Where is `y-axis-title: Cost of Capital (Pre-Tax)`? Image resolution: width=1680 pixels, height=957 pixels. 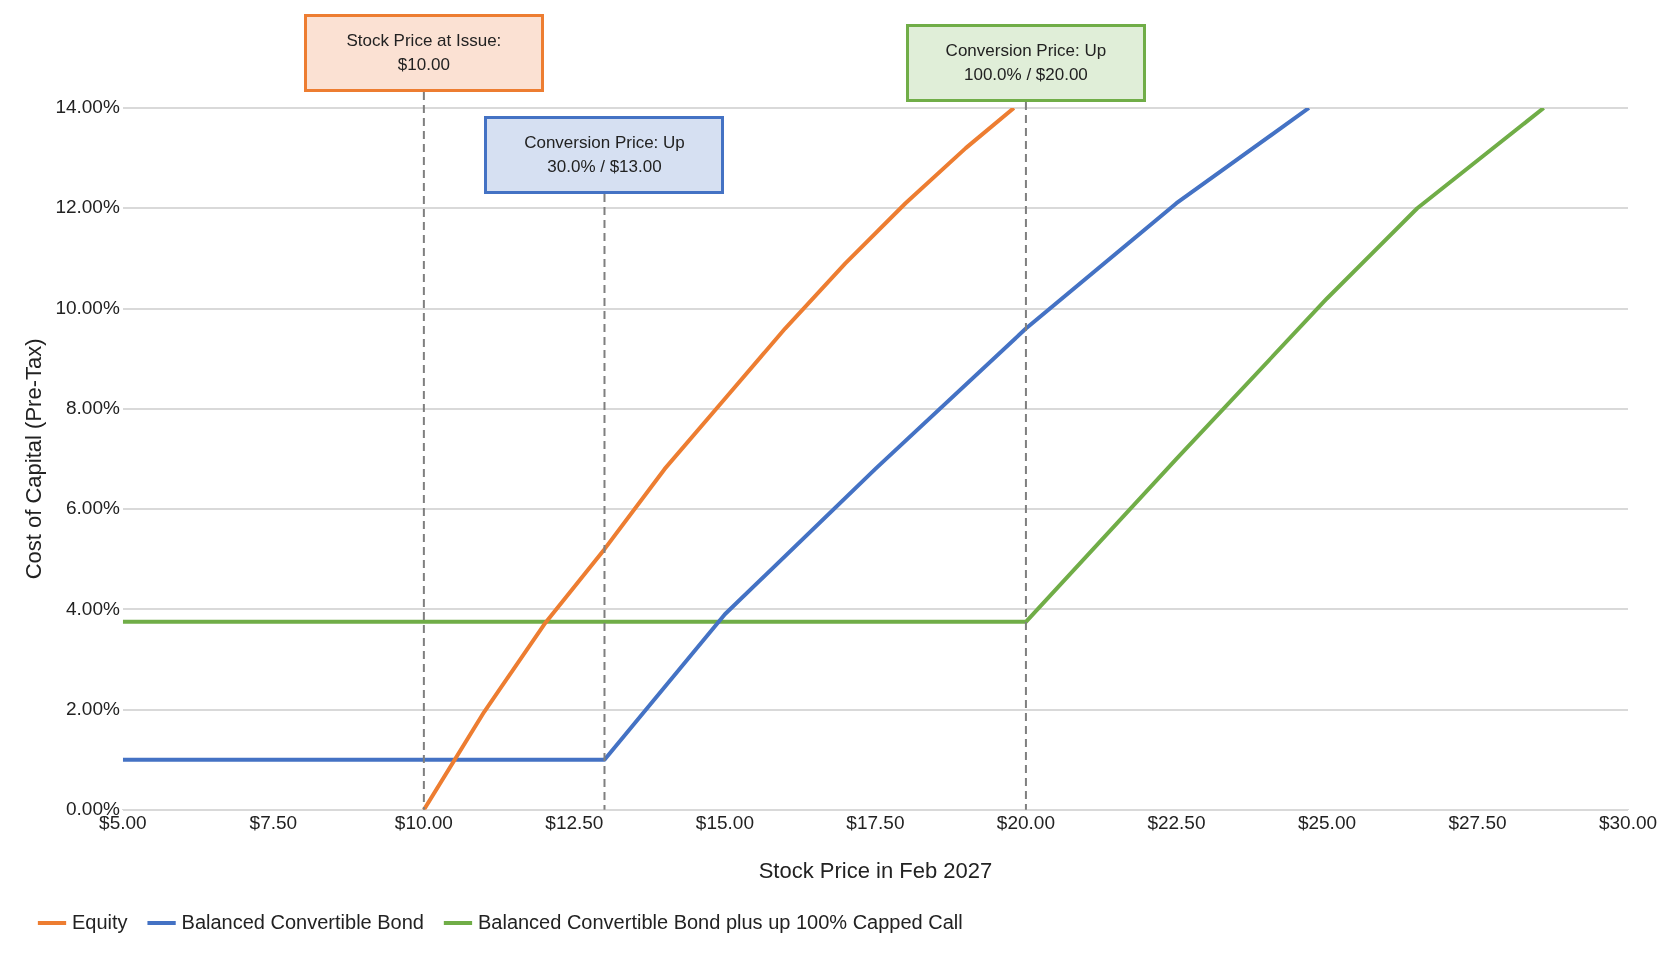 y-axis-title: Cost of Capital (Pre-Tax) is located at coordinates (34, 459).